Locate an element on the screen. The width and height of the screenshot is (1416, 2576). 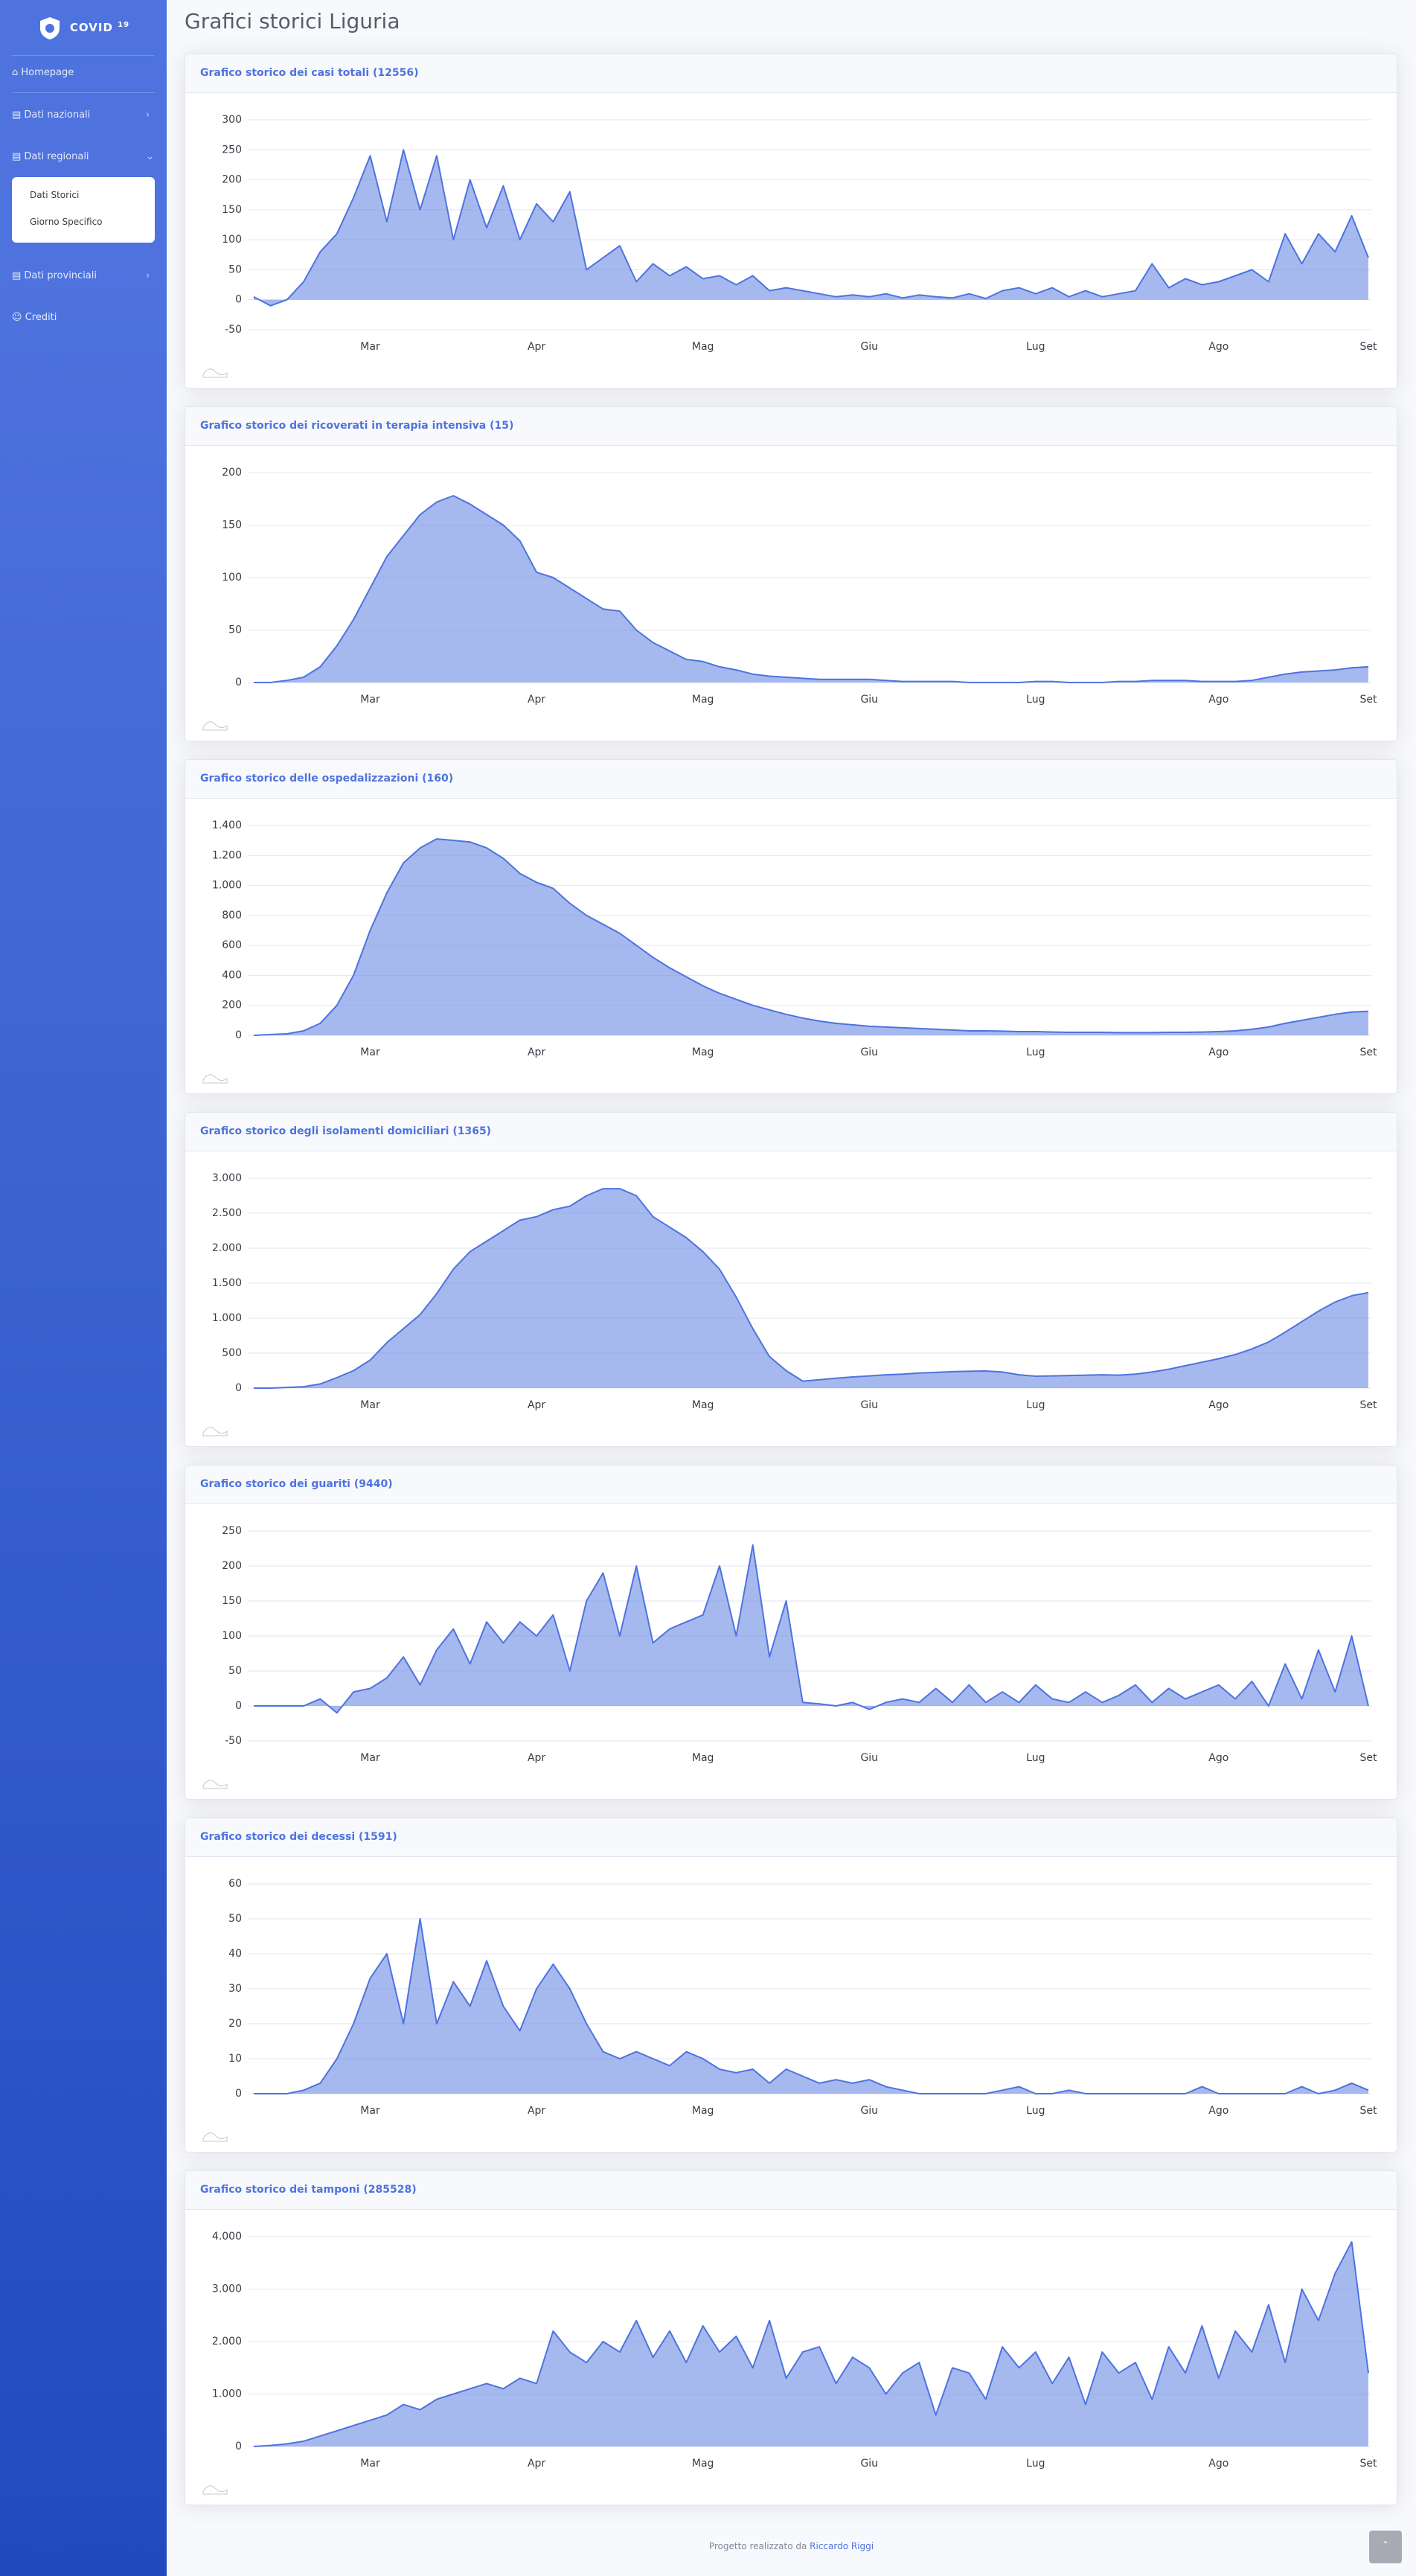
submenu-item: Dati Storici is located at coordinates (55, 195).